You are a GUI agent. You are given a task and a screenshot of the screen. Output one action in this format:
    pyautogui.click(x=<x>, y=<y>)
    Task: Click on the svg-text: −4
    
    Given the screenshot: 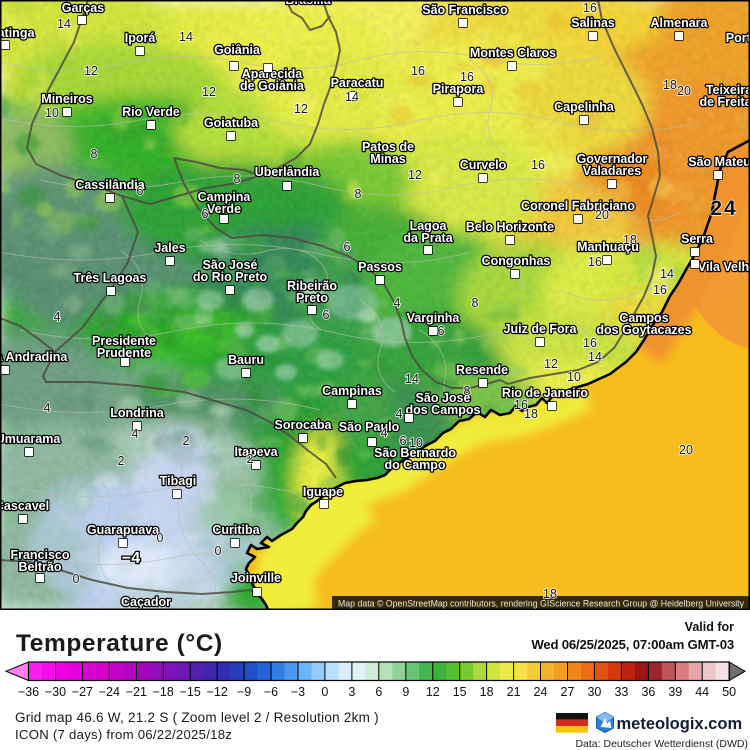 What is the action you would take?
    pyautogui.click(x=131, y=558)
    